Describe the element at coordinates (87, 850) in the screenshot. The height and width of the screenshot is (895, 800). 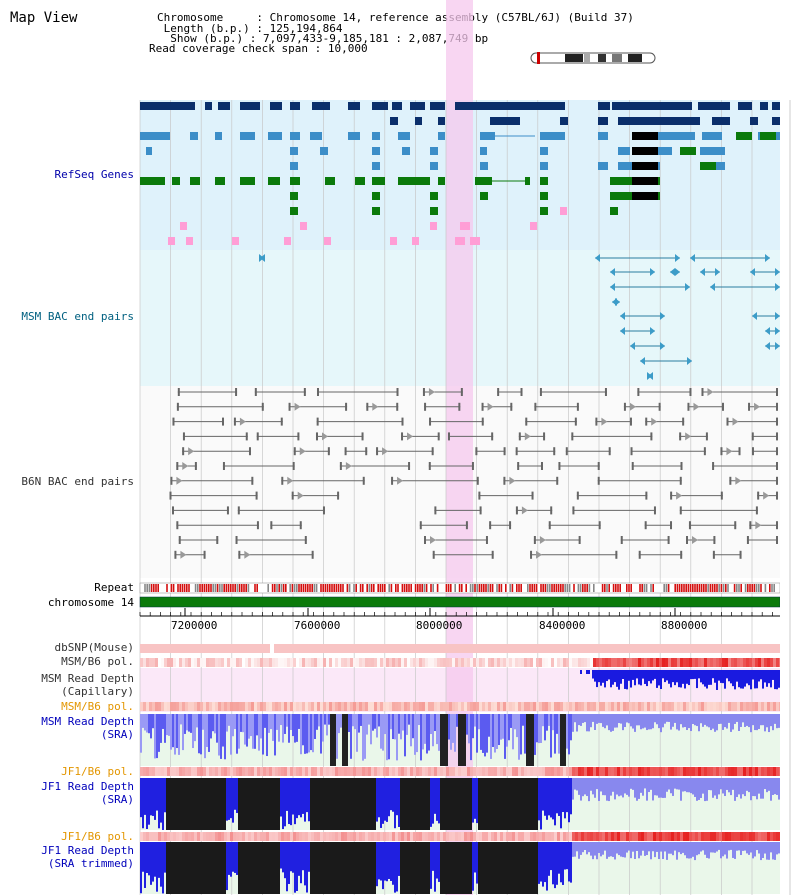
I see `track-label-jf1-depth-trim: JF1 Read Depth` at that location.